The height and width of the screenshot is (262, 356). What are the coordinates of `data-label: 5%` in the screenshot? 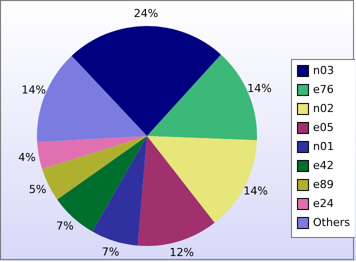 It's located at (37, 189).